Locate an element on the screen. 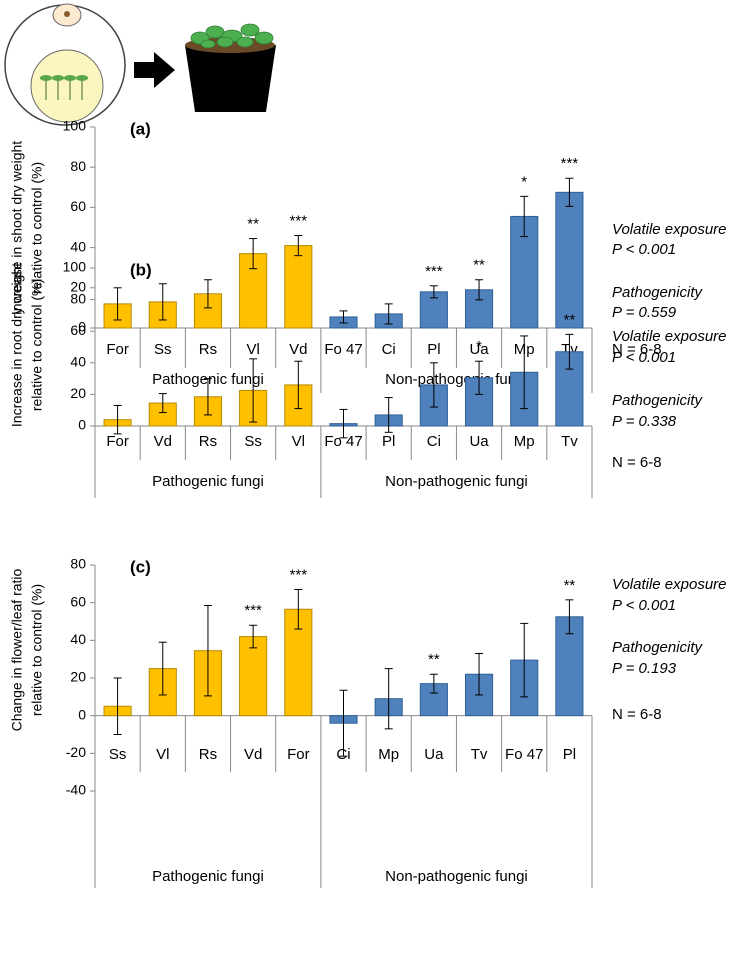 Image resolution: width=749 pixels, height=969 pixels. y-tick-label: -40 is located at coordinates (76, 790).